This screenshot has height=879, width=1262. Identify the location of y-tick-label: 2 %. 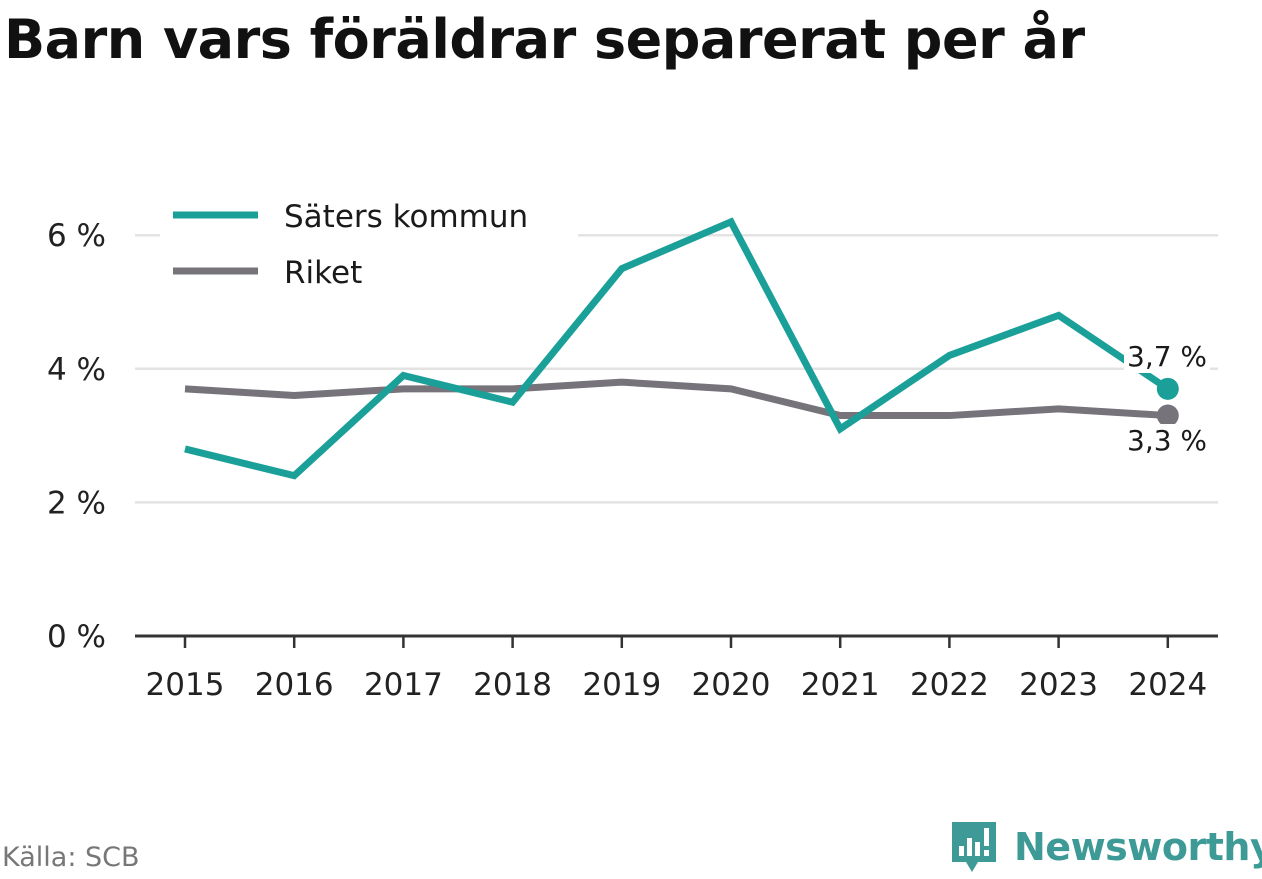
(76, 503).